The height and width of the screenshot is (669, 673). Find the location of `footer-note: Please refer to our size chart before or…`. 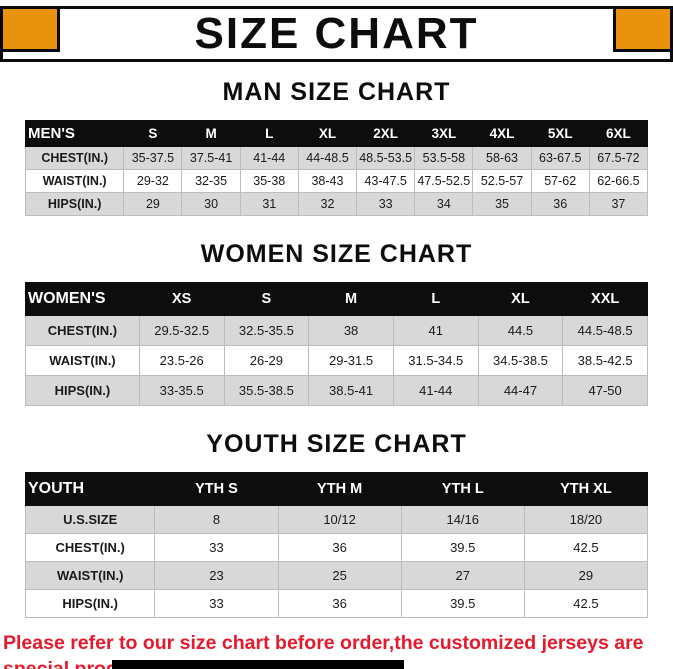

footer-note: Please refer to our size chart before or… is located at coordinates (337, 650).